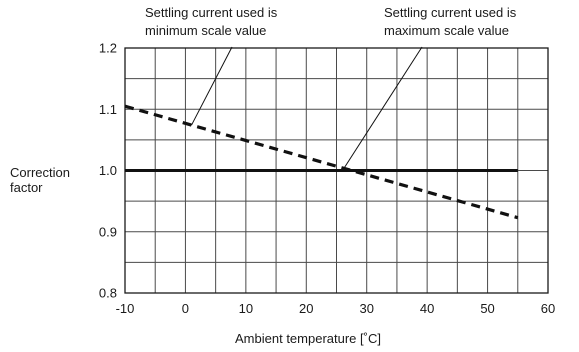 The image size is (579, 352). Describe the element at coordinates (108, 293) in the screenshot. I see `y-tick-label: 0.8` at that location.